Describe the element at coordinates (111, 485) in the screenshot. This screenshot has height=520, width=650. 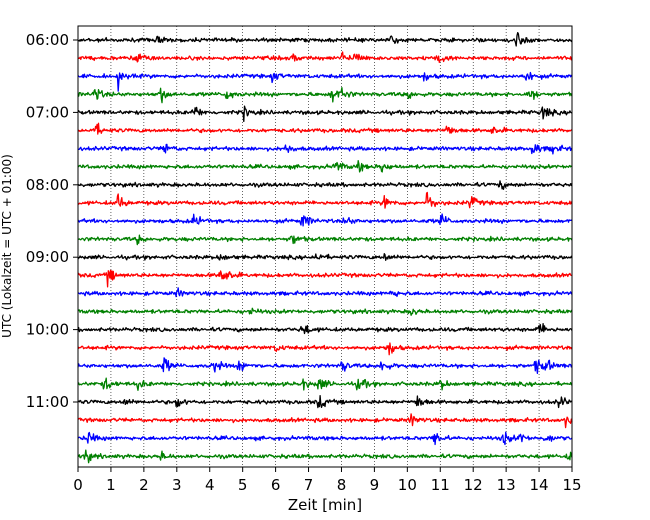
I see `x-tick-label: 1` at that location.